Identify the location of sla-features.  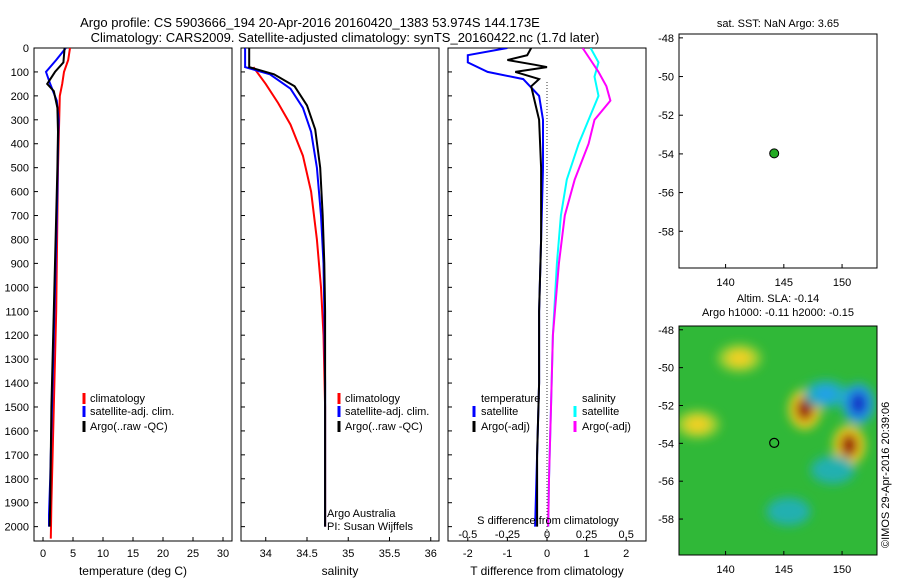
(777, 435).